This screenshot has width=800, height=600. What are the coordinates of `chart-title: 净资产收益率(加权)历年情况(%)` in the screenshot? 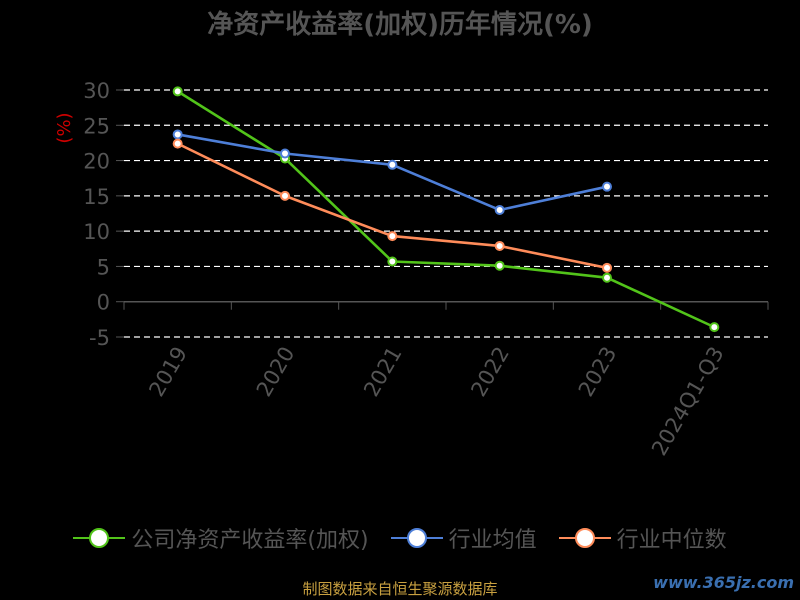 It's located at (400, 24).